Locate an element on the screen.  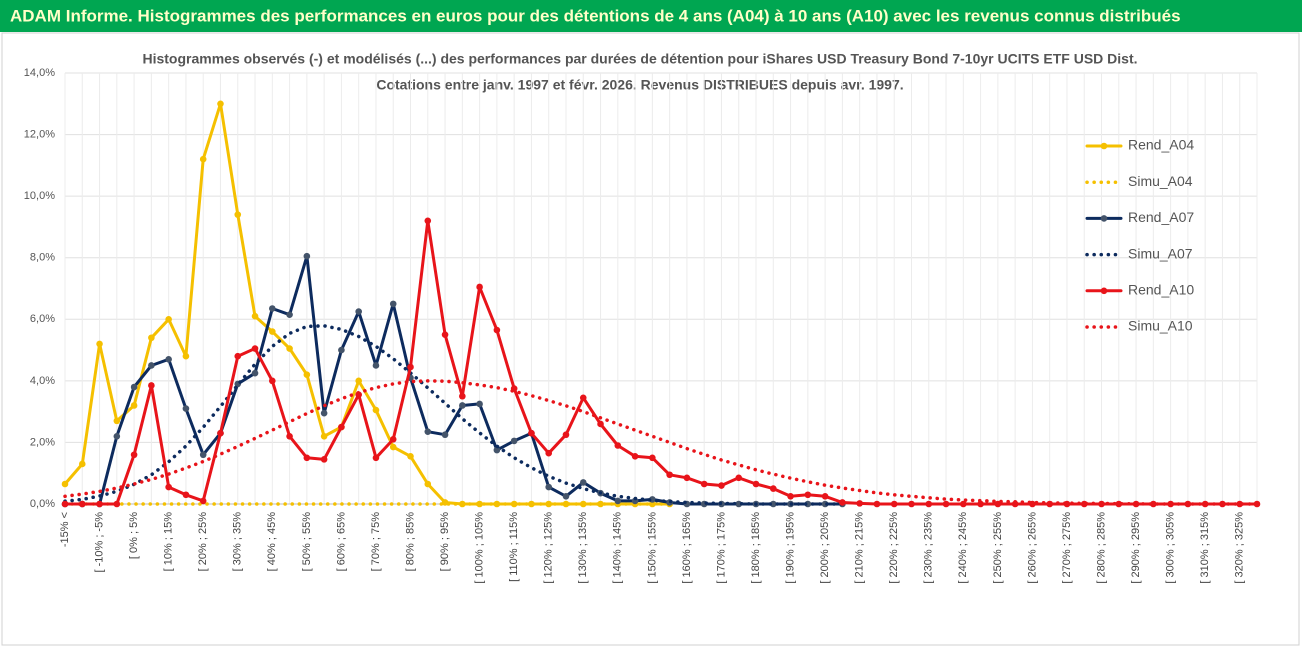
x-tick-label: [ 190% ; 195% is located at coordinates (790, 548).